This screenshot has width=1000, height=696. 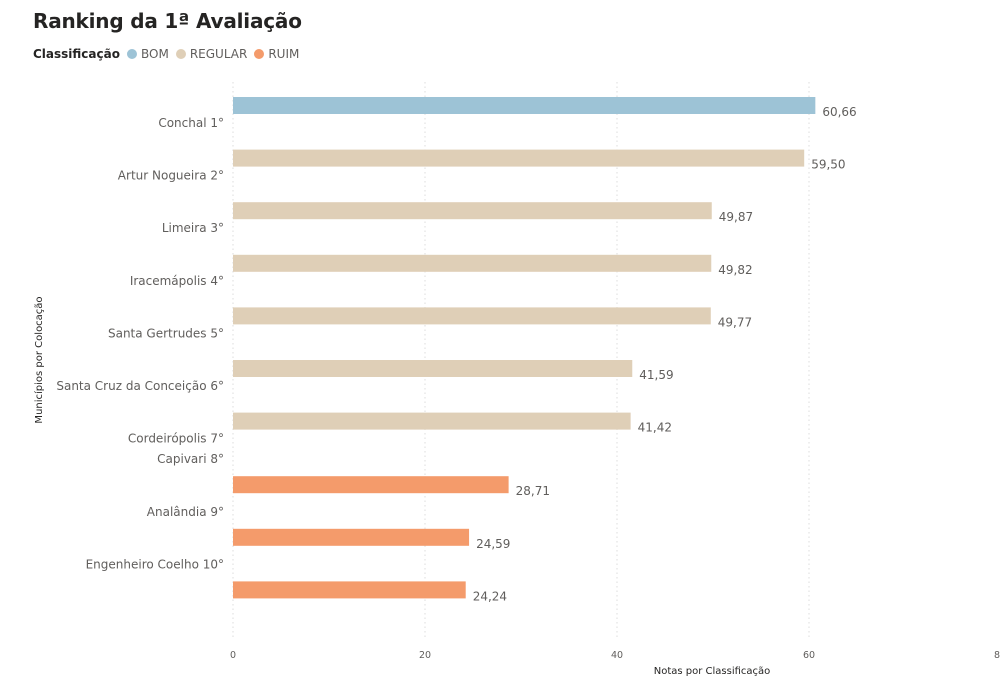 What do you see at coordinates (190, 459) in the screenshot?
I see `category-label: Capivari 8°` at bounding box center [190, 459].